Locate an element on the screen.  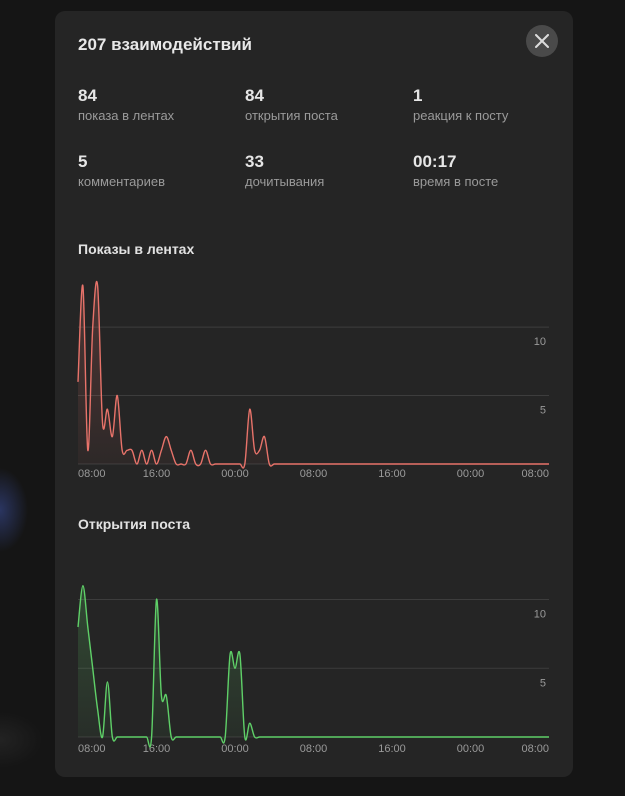
close-button is located at coordinates (542, 41).